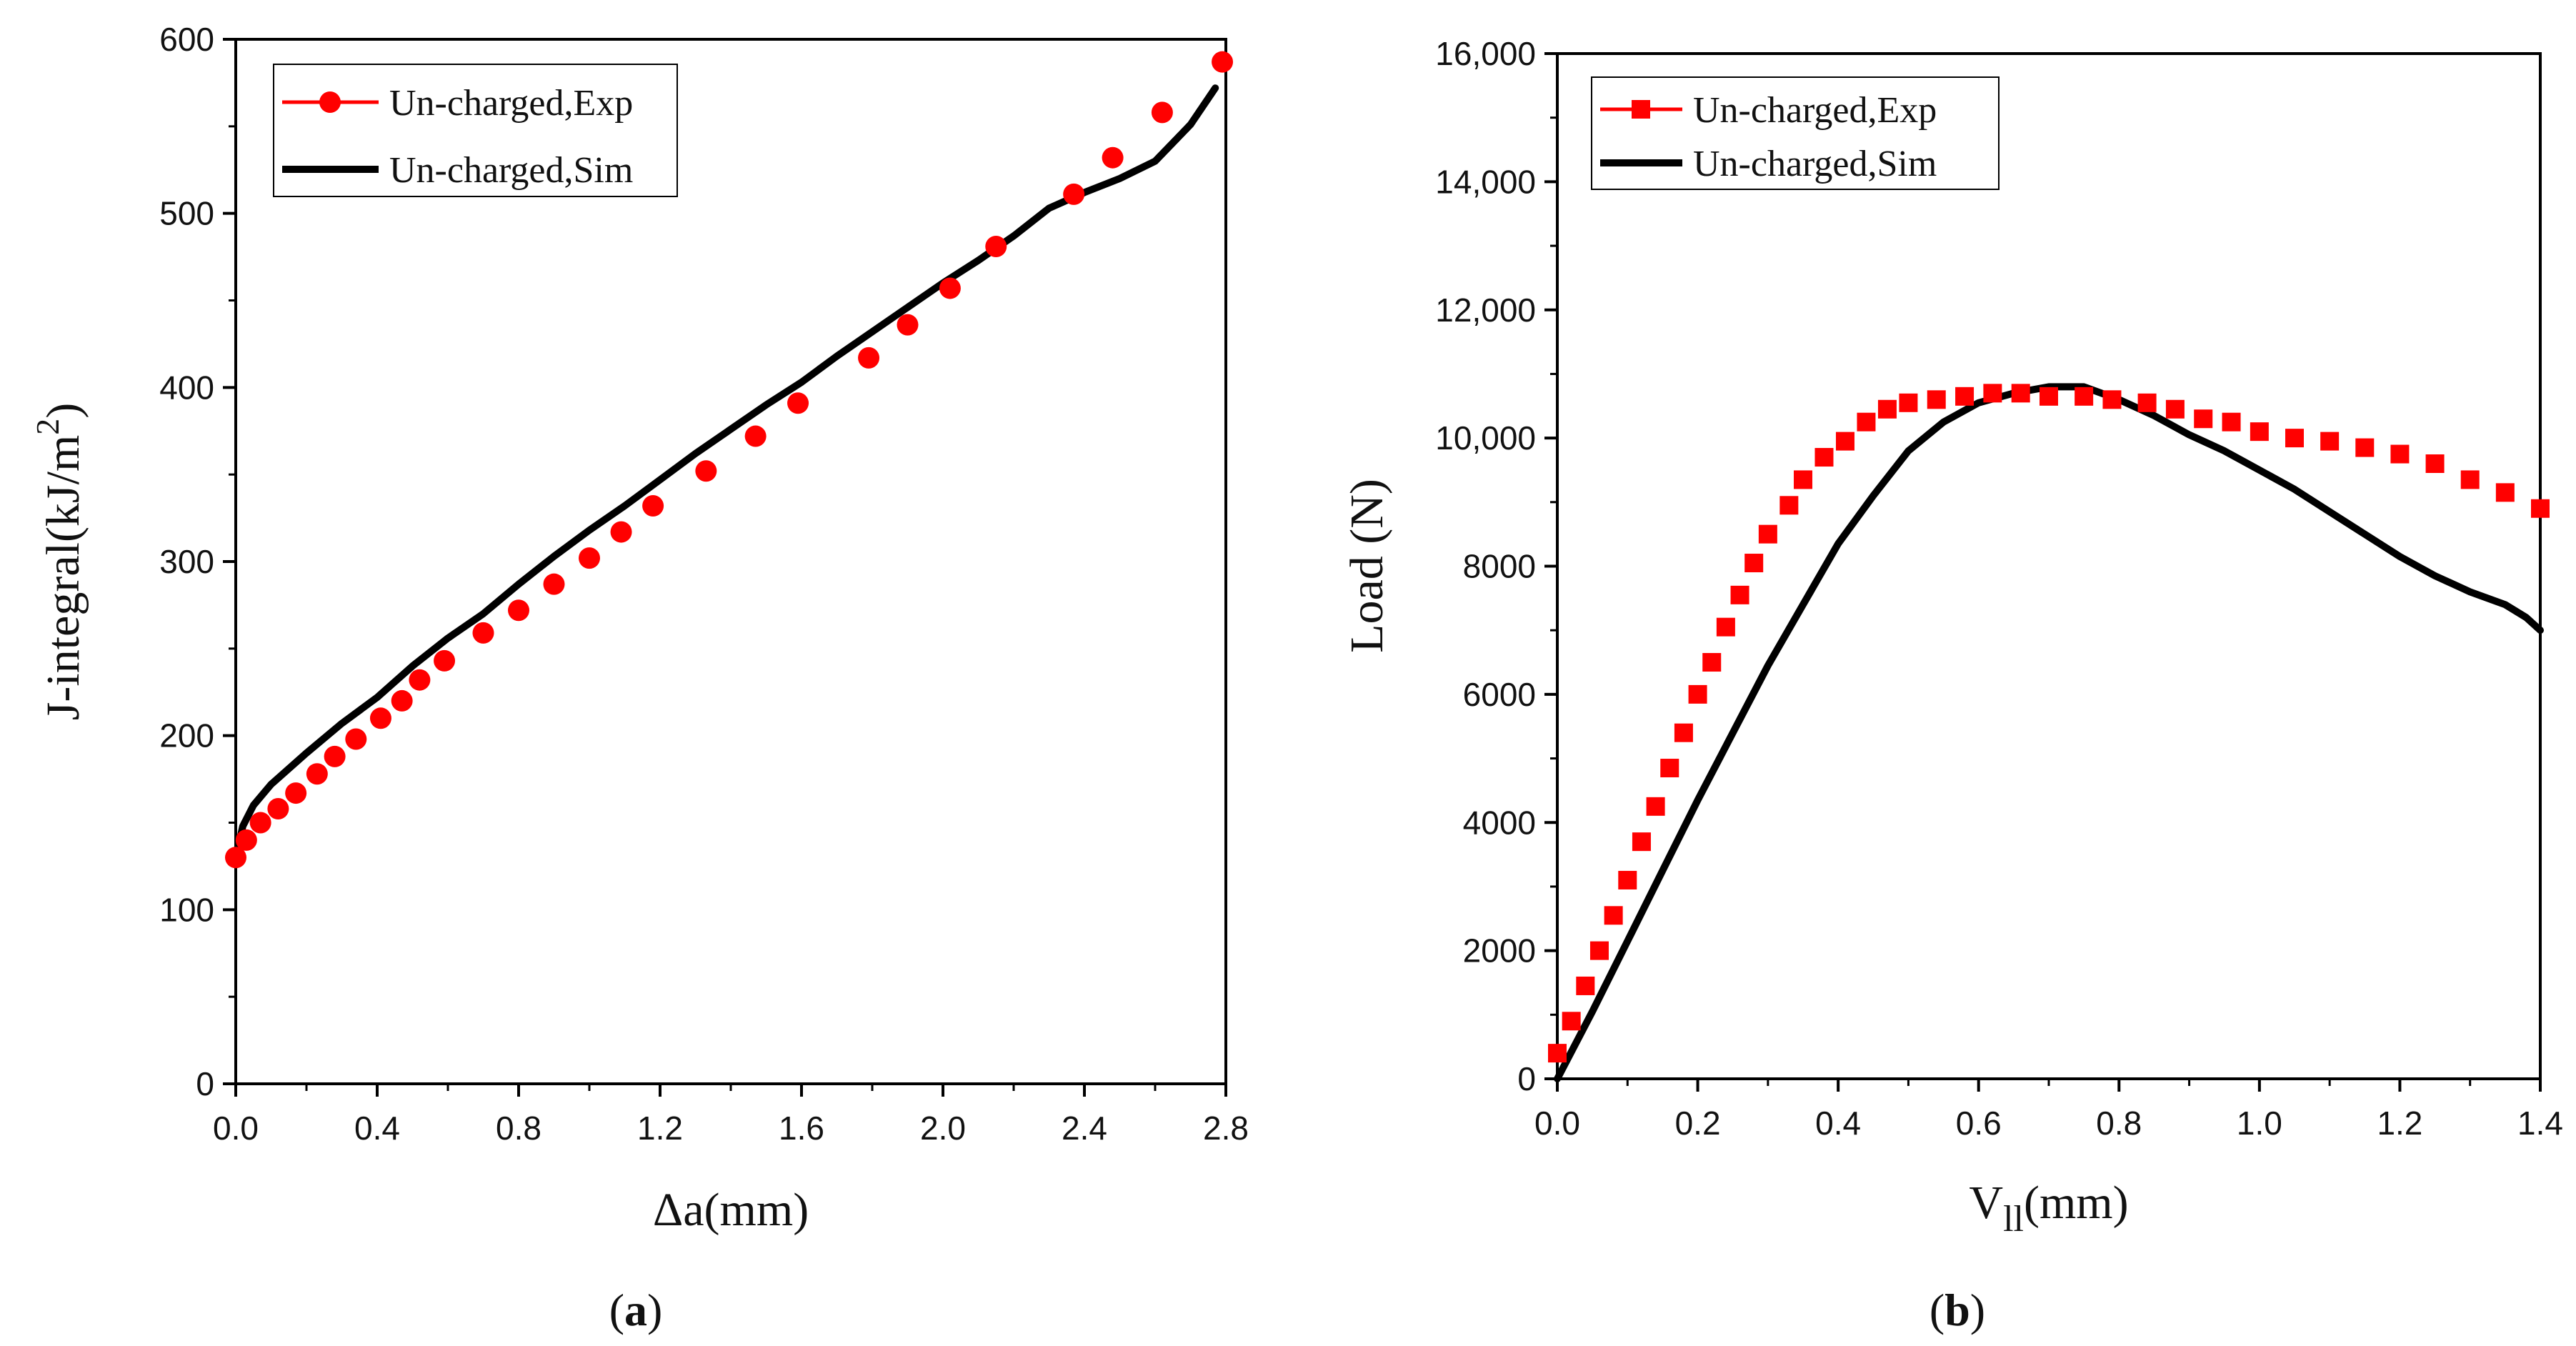 The width and height of the screenshot is (2576, 1346). Describe the element at coordinates (731, 1210) in the screenshot. I see `panel-a-x-axis-title: Δa(mm)` at that location.